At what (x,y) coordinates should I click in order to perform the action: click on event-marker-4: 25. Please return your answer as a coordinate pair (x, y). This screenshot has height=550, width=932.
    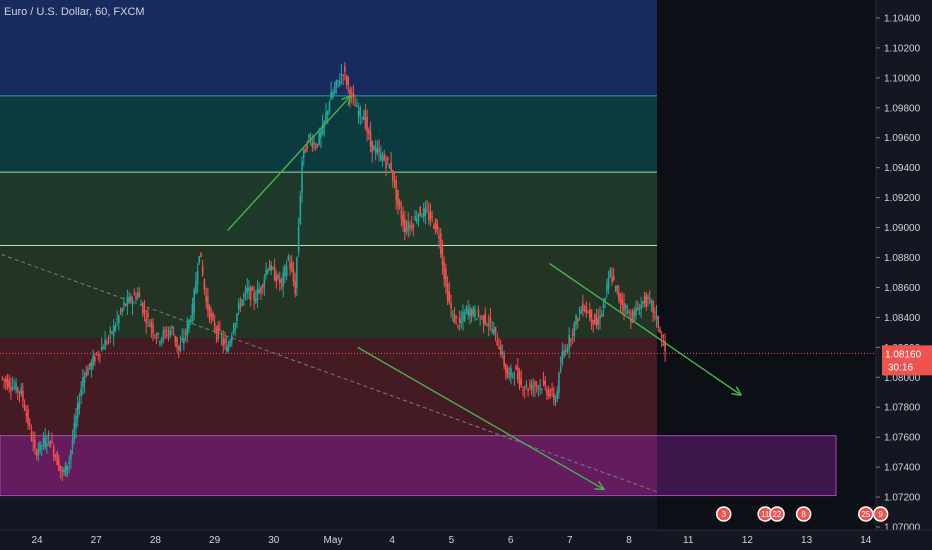
    Looking at the image, I should click on (866, 514).